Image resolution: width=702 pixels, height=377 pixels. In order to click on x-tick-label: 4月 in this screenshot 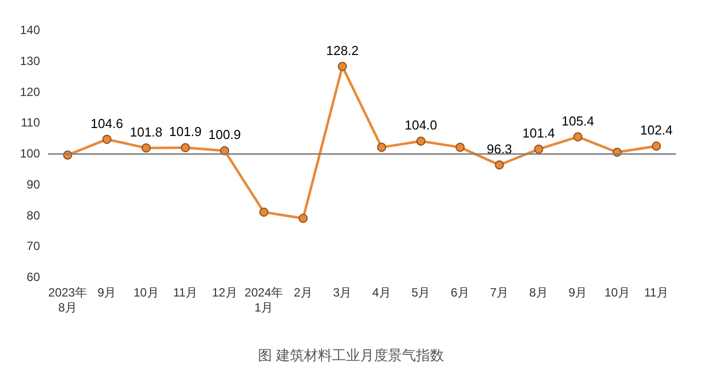, I will do `click(381, 293)`.